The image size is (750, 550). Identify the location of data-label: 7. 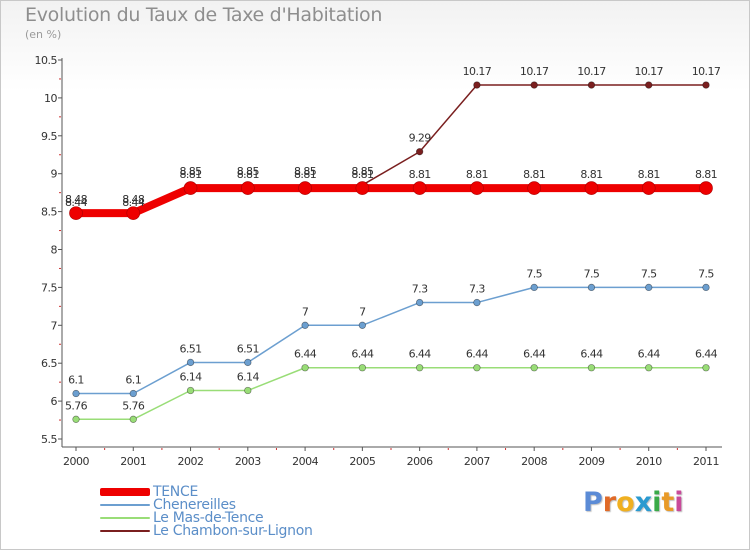
(362, 311).